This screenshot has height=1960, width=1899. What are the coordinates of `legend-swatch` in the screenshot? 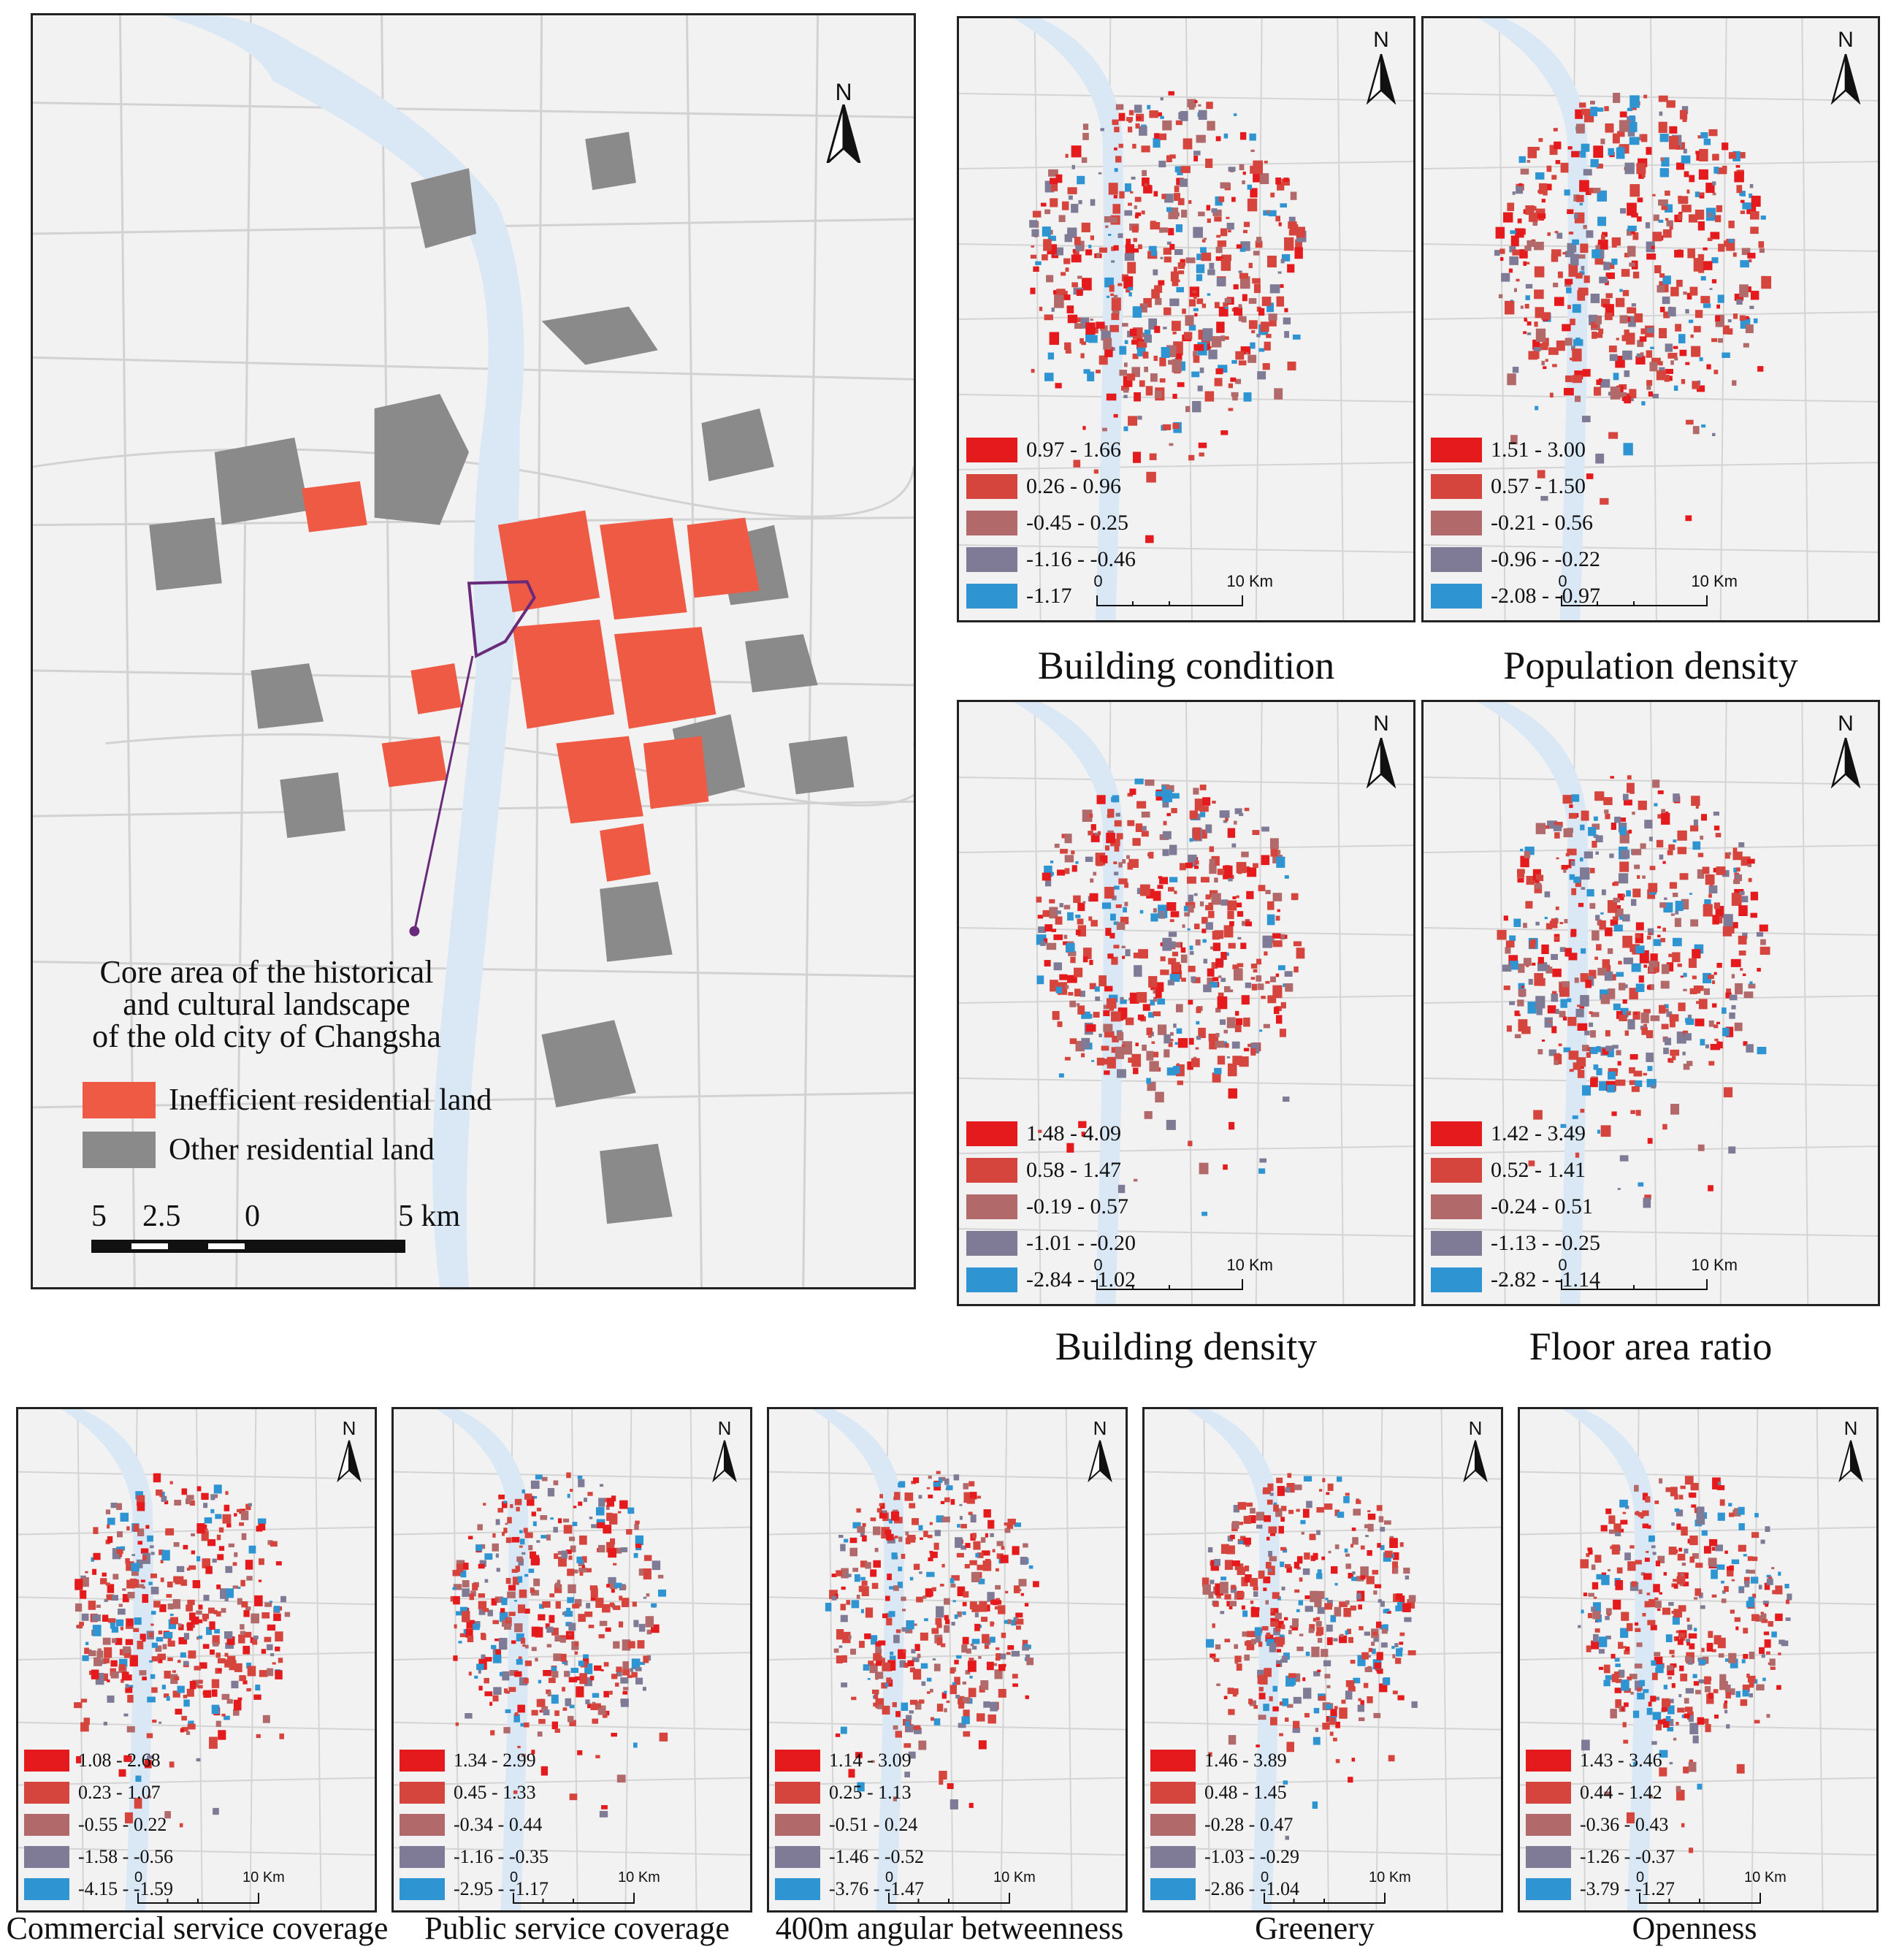 It's located at (422, 1761).